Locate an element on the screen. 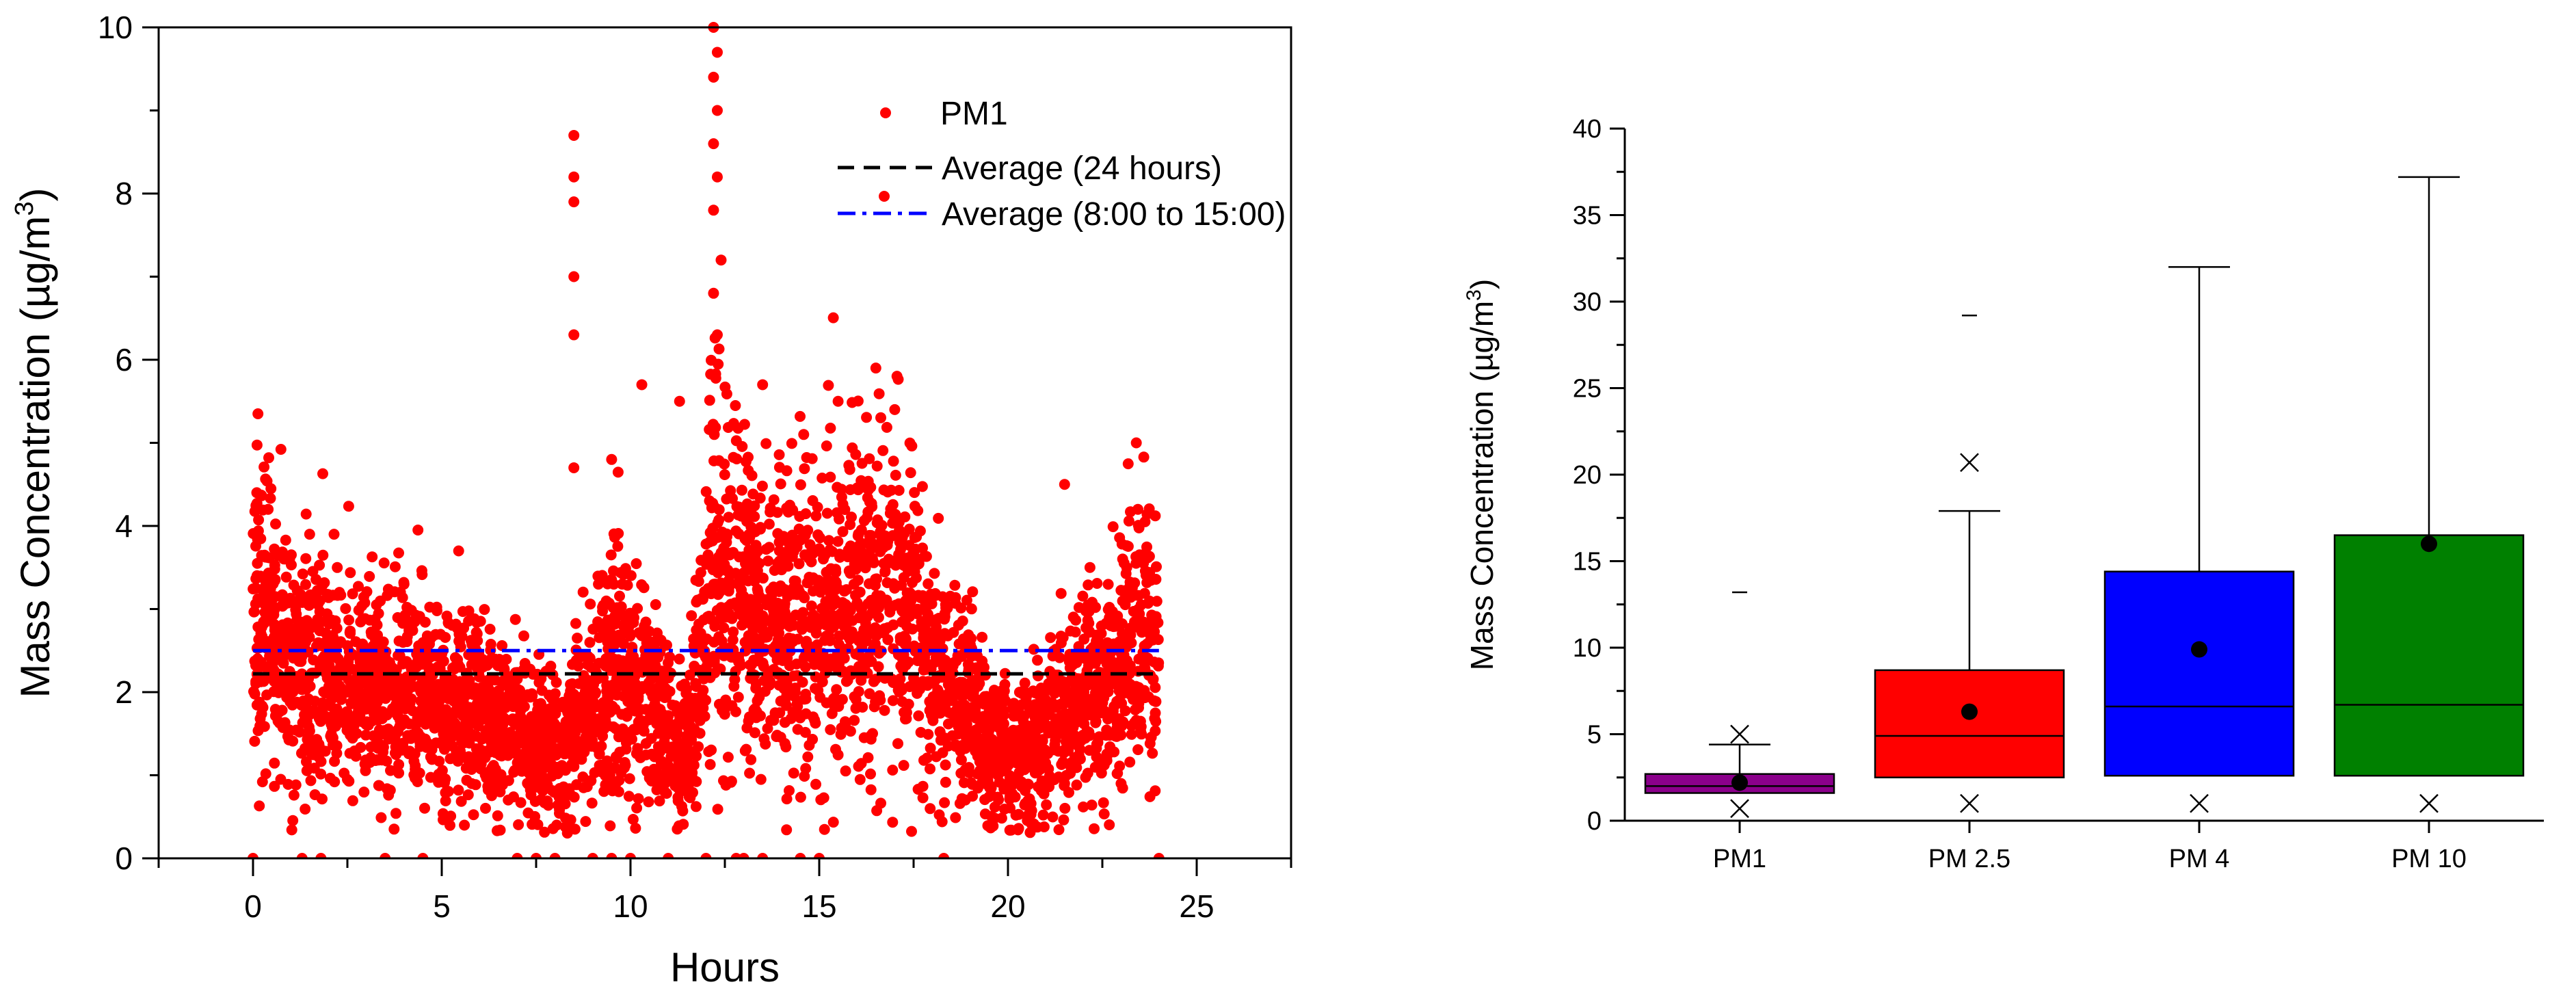 This screenshot has height=1004, width=2576. y-tick-label: 0 is located at coordinates (124, 858).